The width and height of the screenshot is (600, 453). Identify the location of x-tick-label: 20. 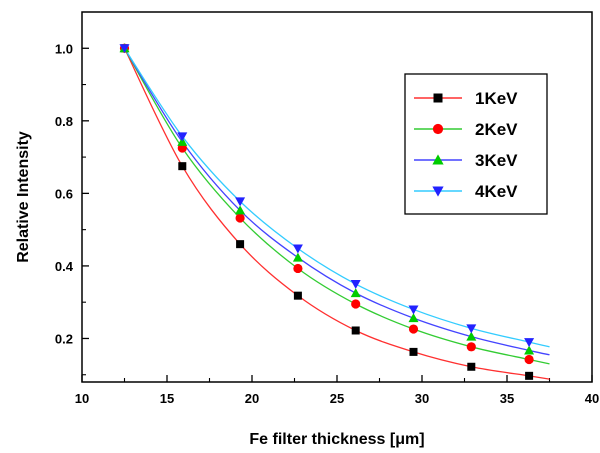
(252, 398).